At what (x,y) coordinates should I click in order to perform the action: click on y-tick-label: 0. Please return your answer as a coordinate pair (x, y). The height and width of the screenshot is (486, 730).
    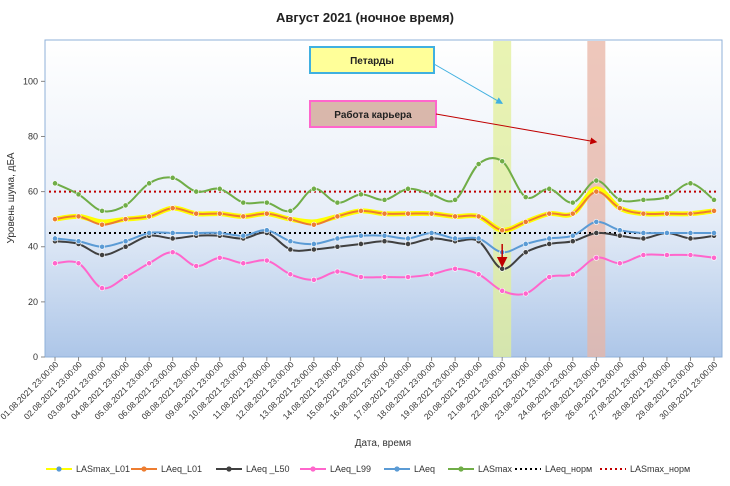
    Looking at the image, I should click on (35, 357).